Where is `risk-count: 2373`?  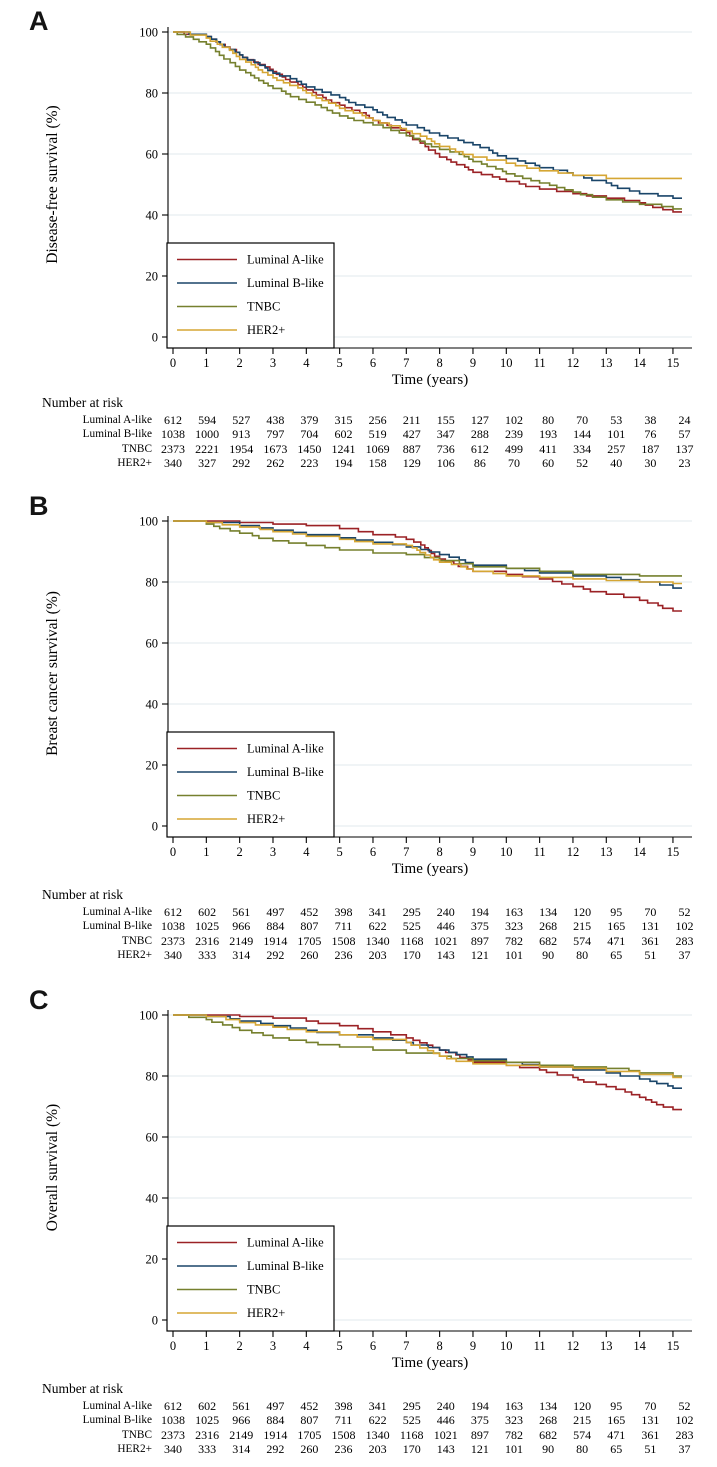
risk-count: 2373 is located at coordinates (173, 448).